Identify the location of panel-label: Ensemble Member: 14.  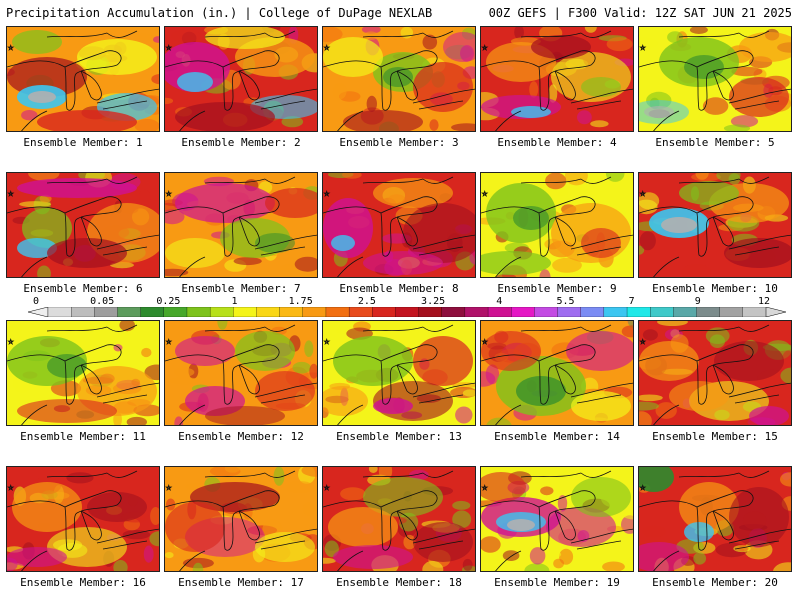
(557, 436).